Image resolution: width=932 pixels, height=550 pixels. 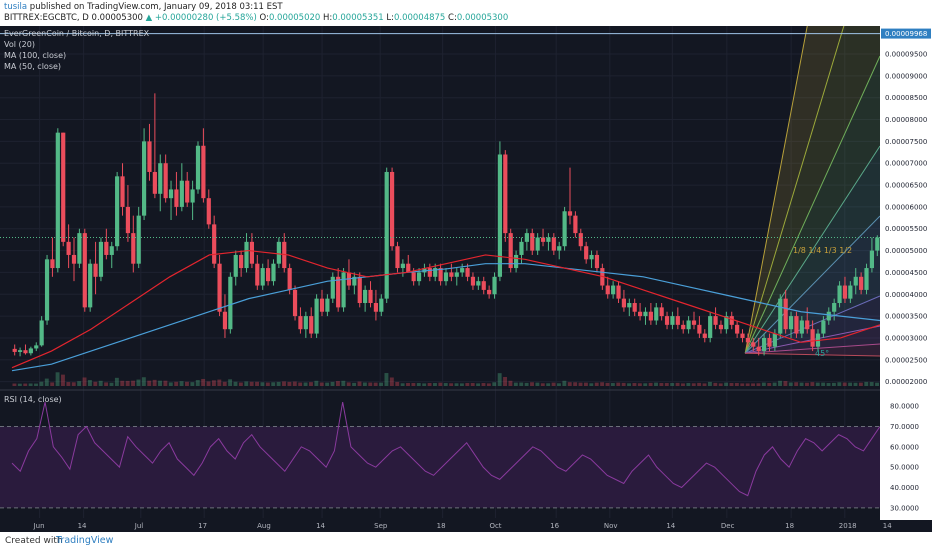 What do you see at coordinates (906, 55) in the screenshot?
I see `price-tick-label: 0.00009500` at bounding box center [906, 55].